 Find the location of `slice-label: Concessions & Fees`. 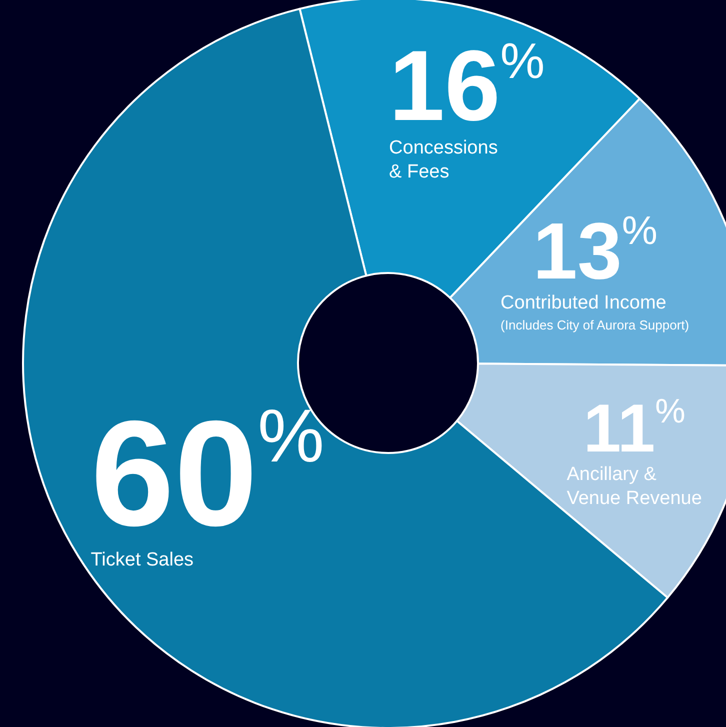

slice-label: Concessions & Fees is located at coordinates (443, 160).